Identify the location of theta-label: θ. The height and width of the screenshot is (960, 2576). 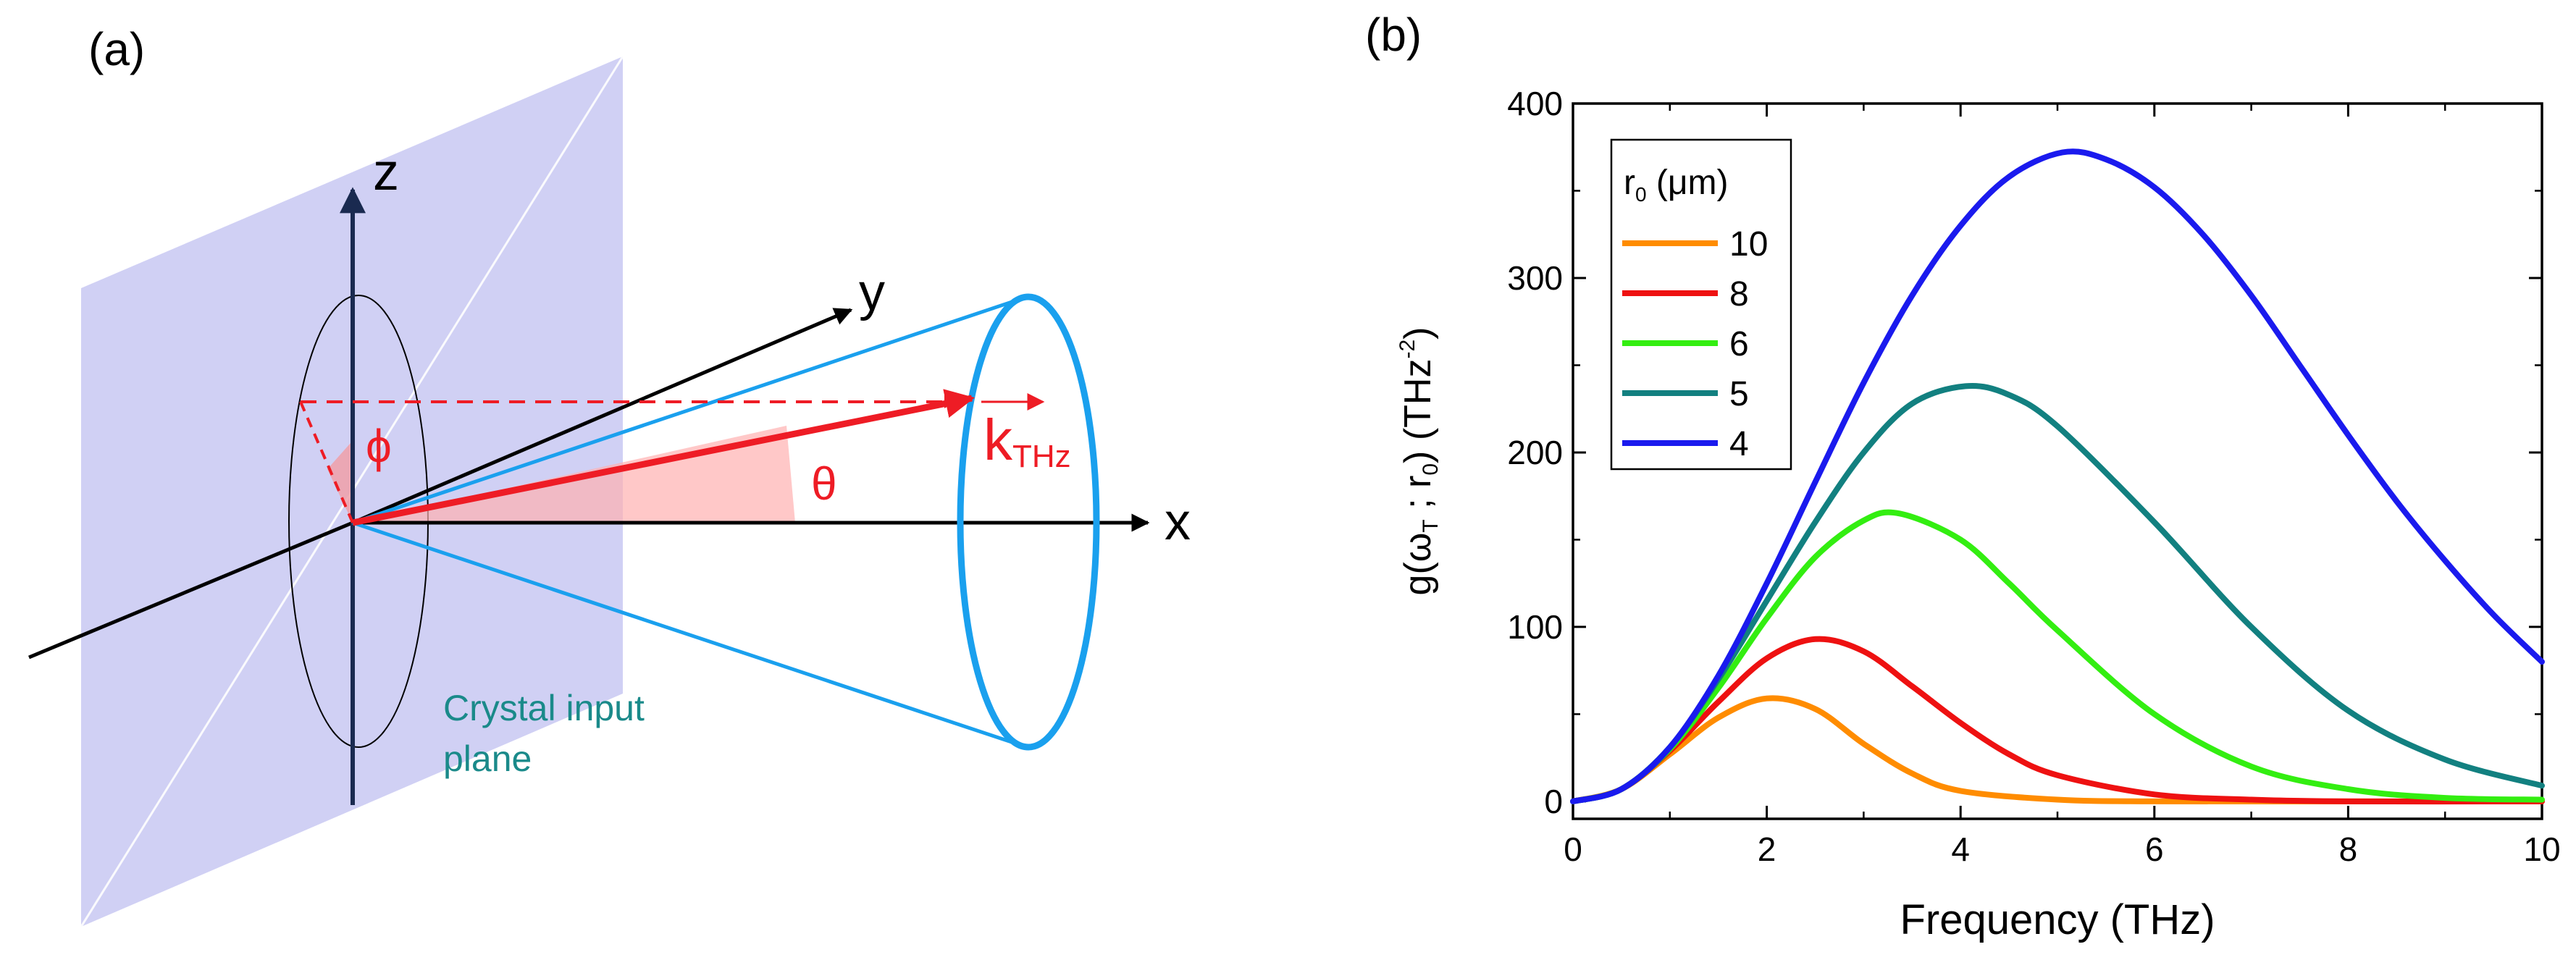
(824, 484).